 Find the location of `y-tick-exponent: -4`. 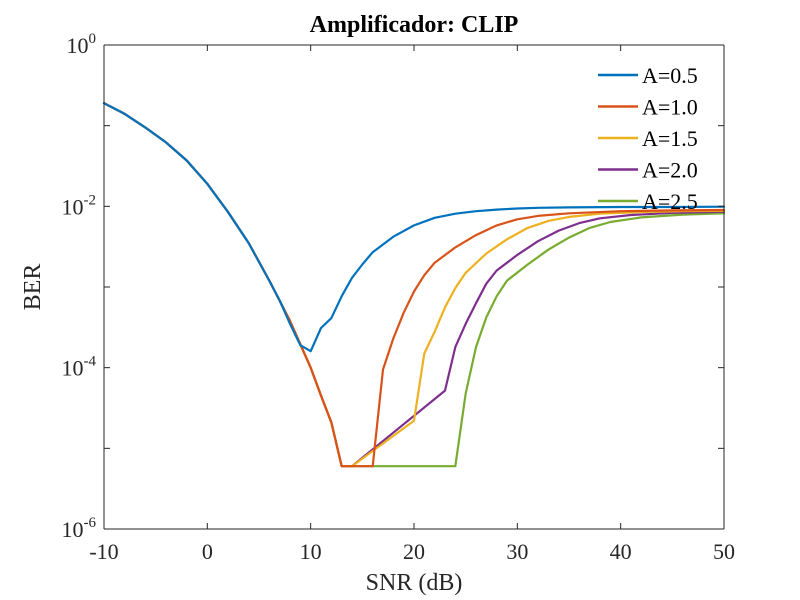

y-tick-exponent: -4 is located at coordinates (90, 362).